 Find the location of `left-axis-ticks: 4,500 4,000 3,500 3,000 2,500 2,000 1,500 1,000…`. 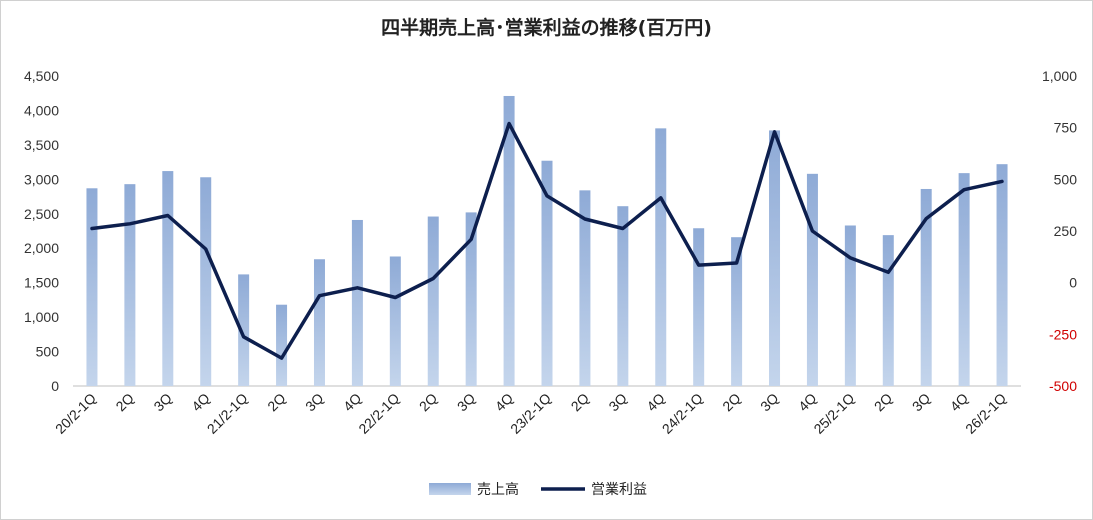

left-axis-ticks: 4,500 4,000 3,500 3,000 2,500 2,000 1,500 1,000… is located at coordinates (41, 231).